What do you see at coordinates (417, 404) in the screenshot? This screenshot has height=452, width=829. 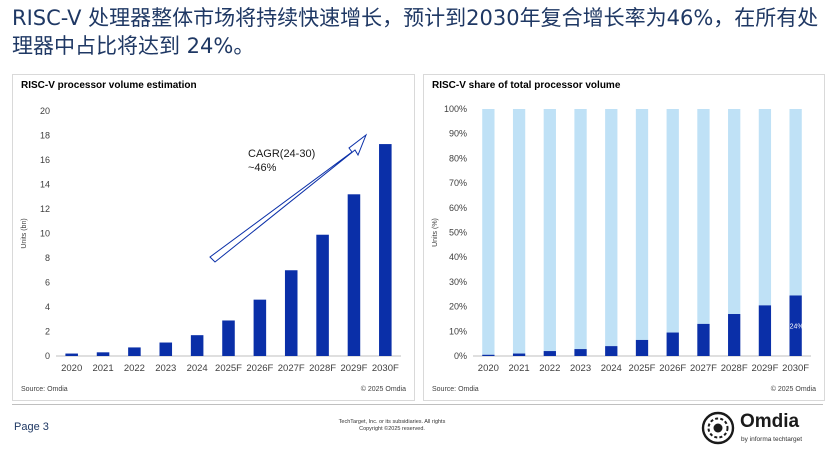 I see `footer-divider` at bounding box center [417, 404].